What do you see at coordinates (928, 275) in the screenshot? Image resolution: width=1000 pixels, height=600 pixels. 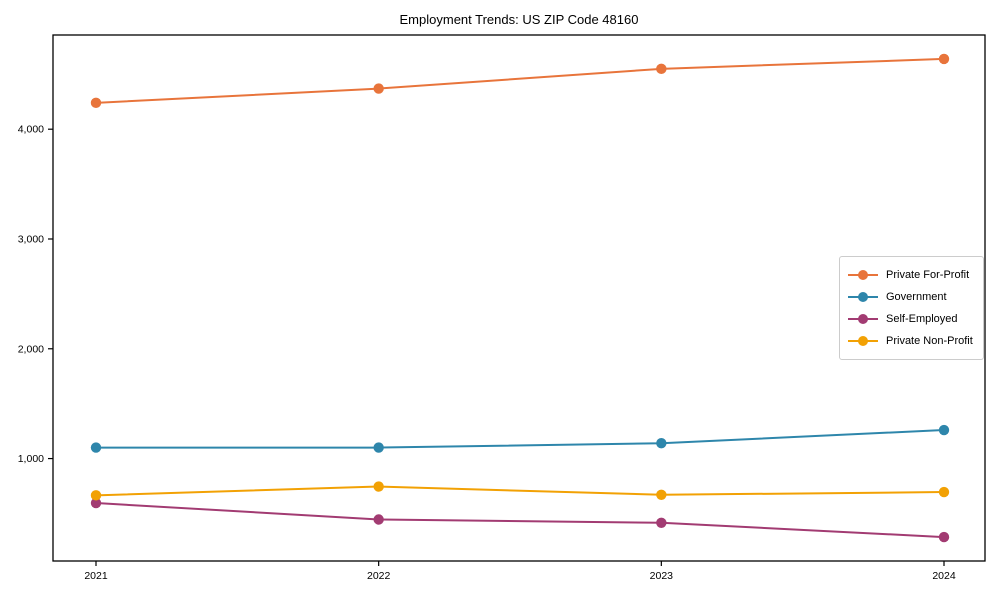 I see `legend-label: Private For-Profit` at bounding box center [928, 275].